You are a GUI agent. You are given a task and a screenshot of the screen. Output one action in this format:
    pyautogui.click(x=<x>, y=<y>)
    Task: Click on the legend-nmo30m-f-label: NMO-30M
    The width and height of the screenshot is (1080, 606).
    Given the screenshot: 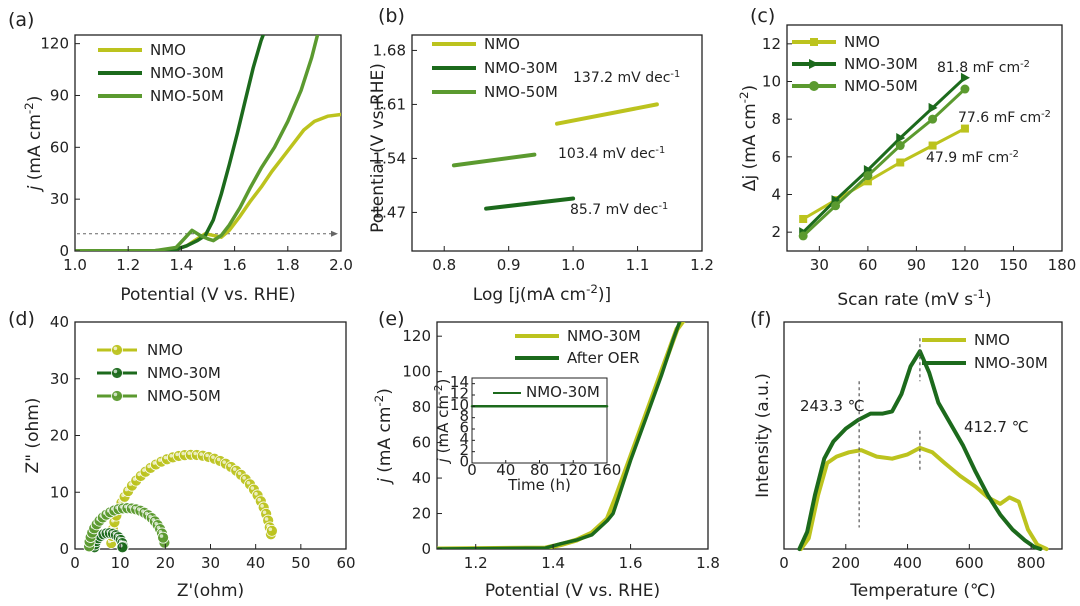 What is the action you would take?
    pyautogui.click(x=1011, y=363)
    